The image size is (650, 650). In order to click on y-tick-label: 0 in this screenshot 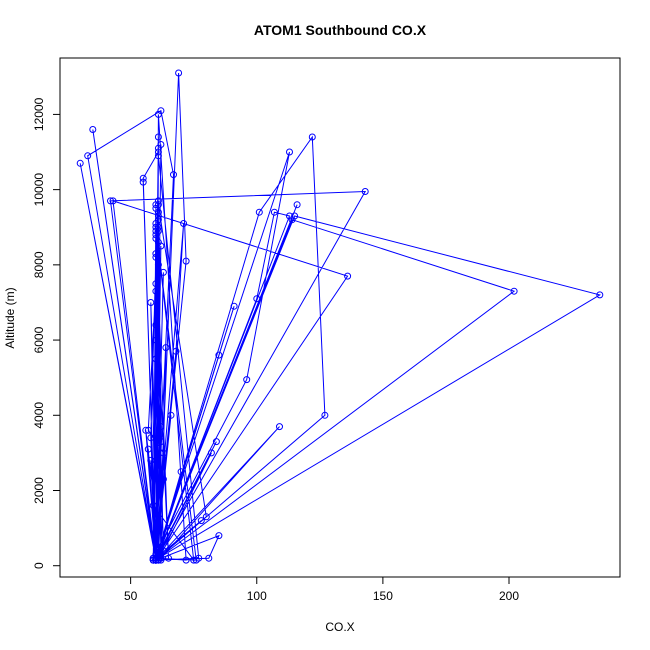, I will do `click(39, 565)`.